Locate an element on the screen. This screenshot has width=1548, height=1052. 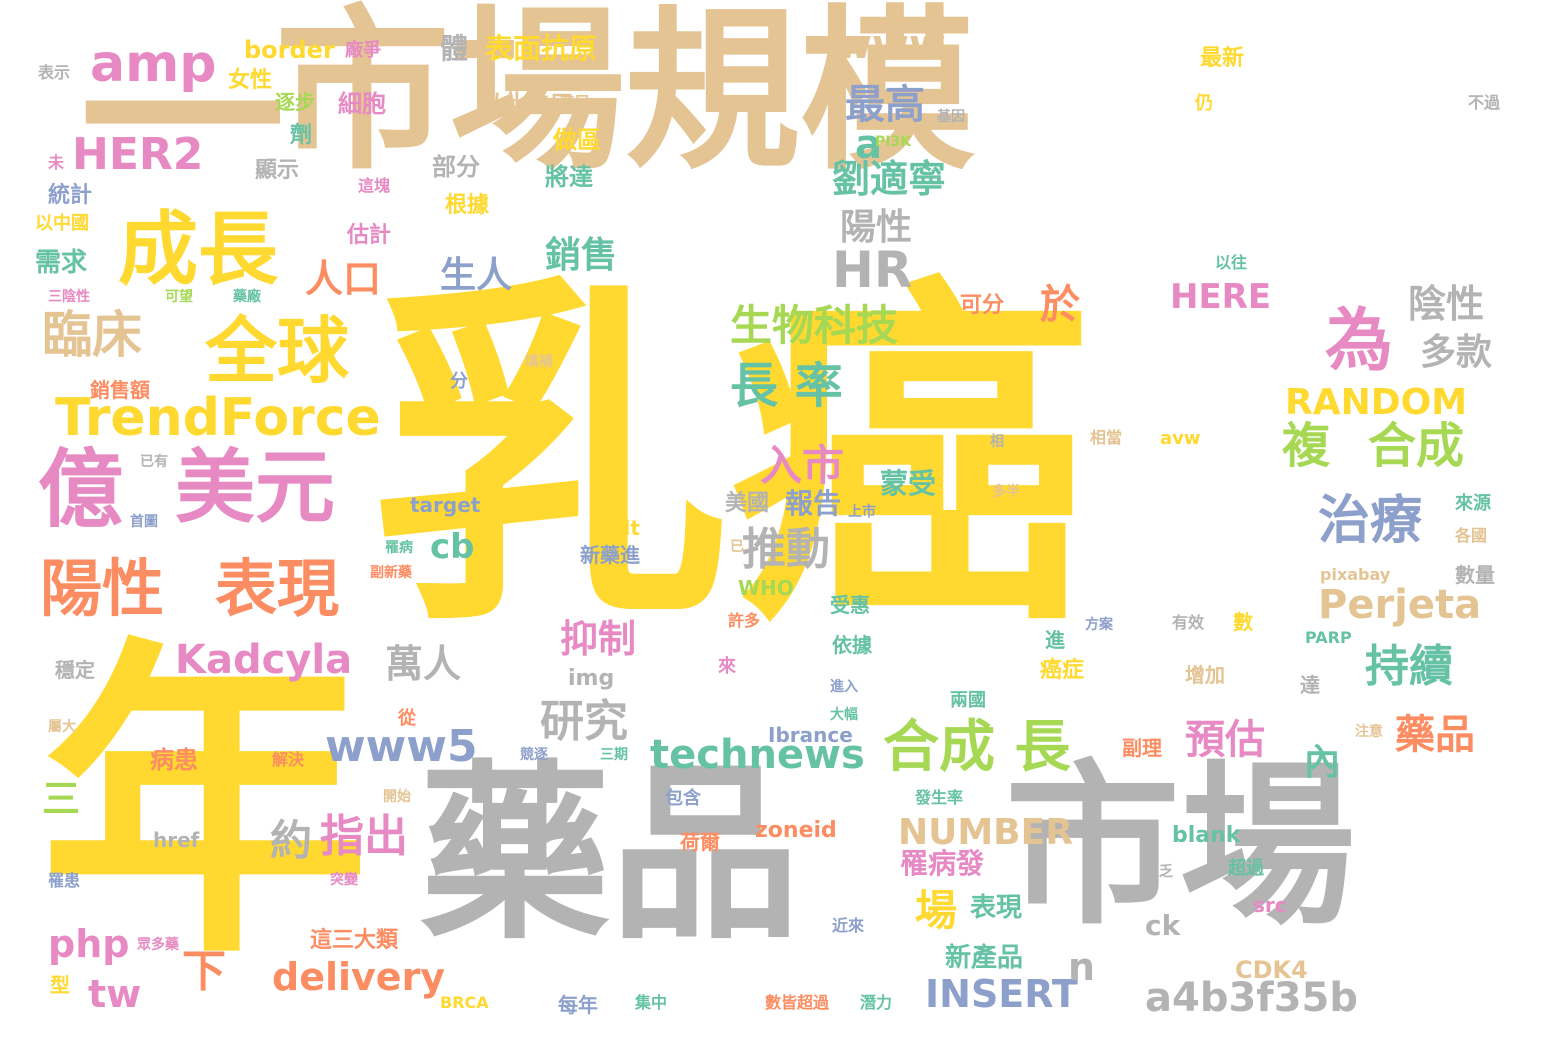
word: PARP is located at coordinates (1328, 637).